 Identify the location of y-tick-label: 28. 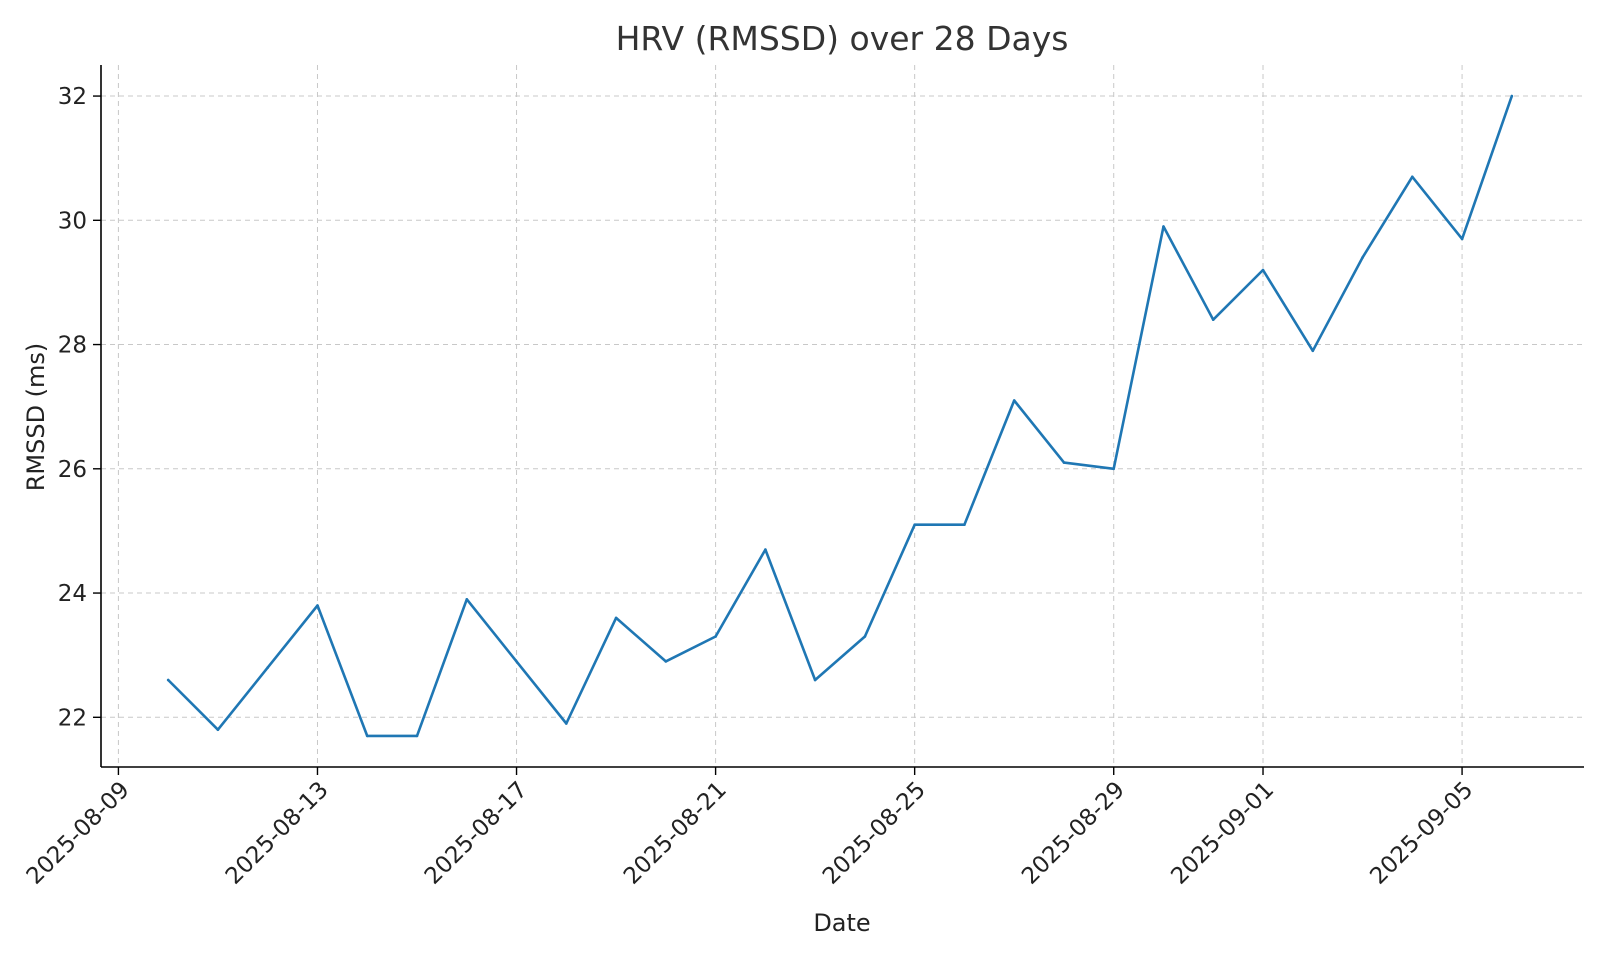
(72, 346).